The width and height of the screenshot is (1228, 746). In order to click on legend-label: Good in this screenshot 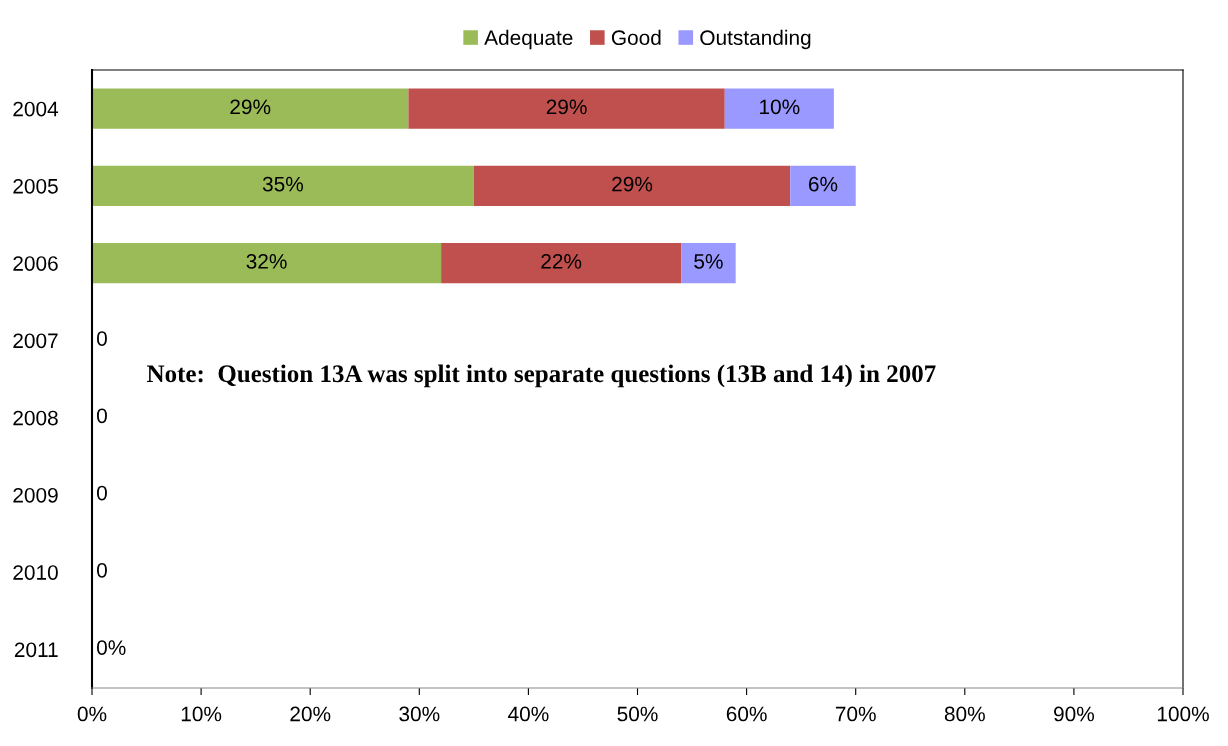, I will do `click(636, 37)`.